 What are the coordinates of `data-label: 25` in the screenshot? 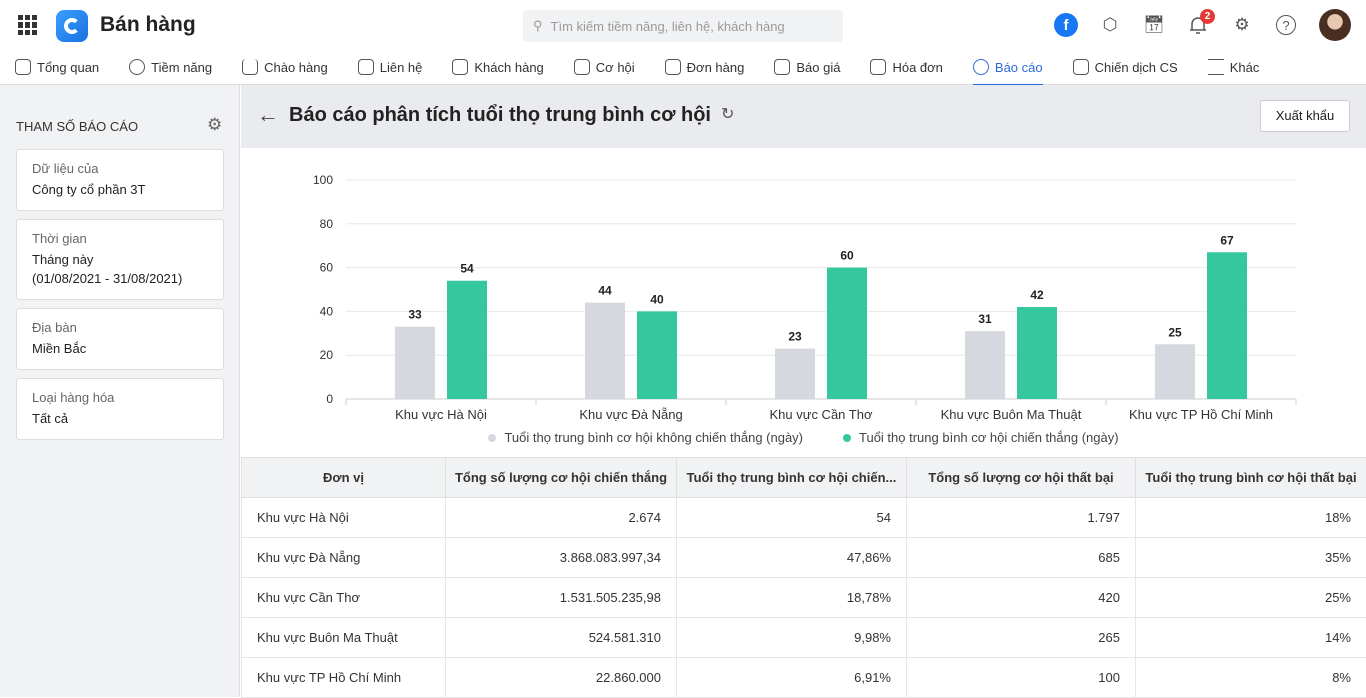 It's located at (1175, 332).